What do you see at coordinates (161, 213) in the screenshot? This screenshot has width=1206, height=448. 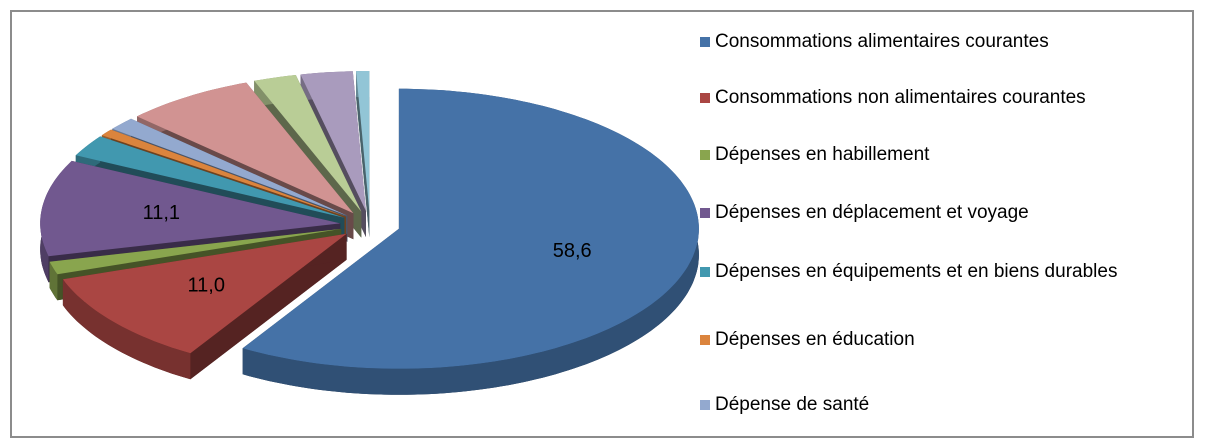 I see `data-label: 11,1` at bounding box center [161, 213].